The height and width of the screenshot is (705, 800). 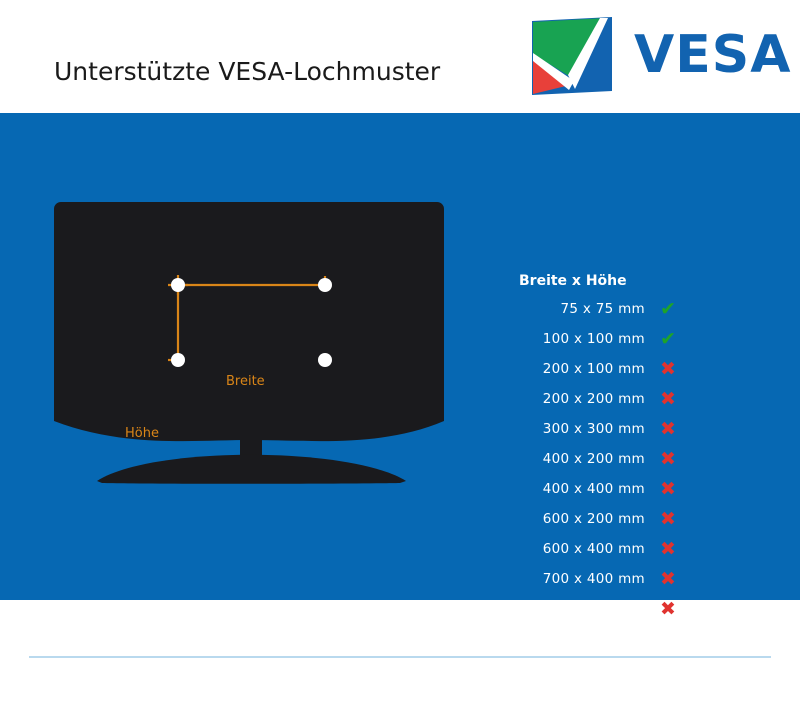 What do you see at coordinates (593, 549) in the screenshot?
I see `vesa-size-label: 600 x 400 mm` at bounding box center [593, 549].